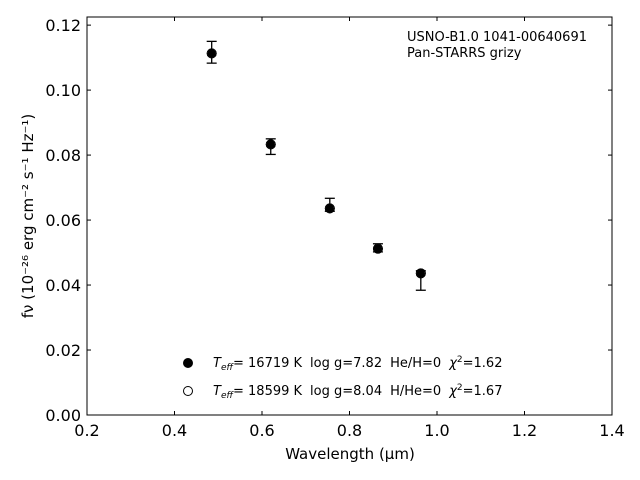 The height and width of the screenshot is (480, 640). I want to click on x-tick-label: 0.2, so click(86, 430).